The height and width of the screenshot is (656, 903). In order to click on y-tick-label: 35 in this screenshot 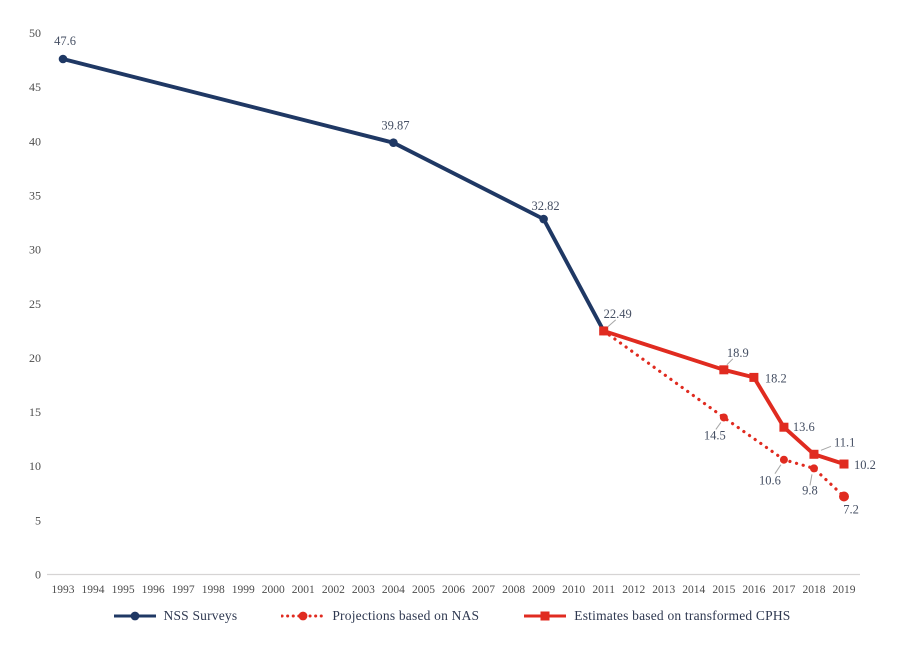, I will do `click(35, 195)`.